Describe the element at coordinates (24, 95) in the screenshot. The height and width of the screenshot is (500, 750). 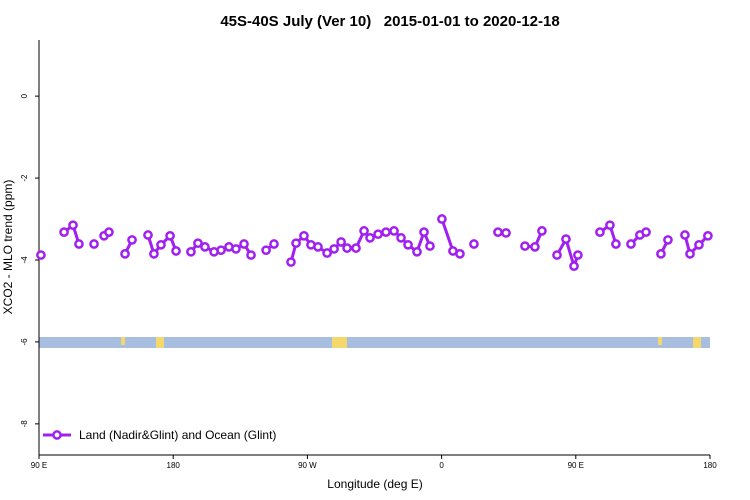
I see `y-tick-label: 0` at that location.